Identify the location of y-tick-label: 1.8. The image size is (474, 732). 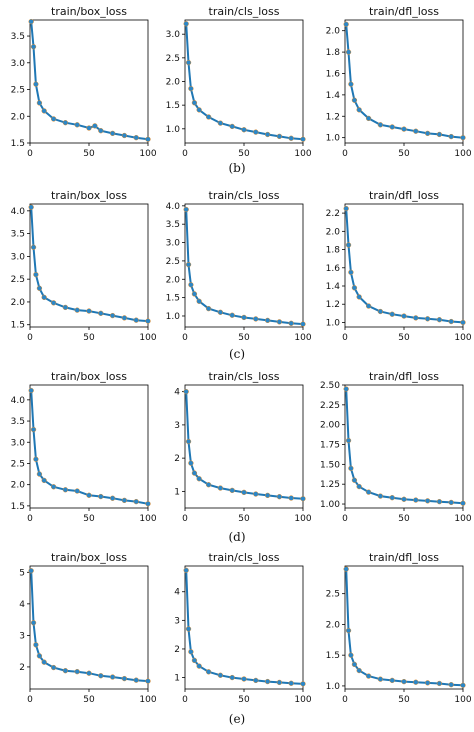
(333, 53).